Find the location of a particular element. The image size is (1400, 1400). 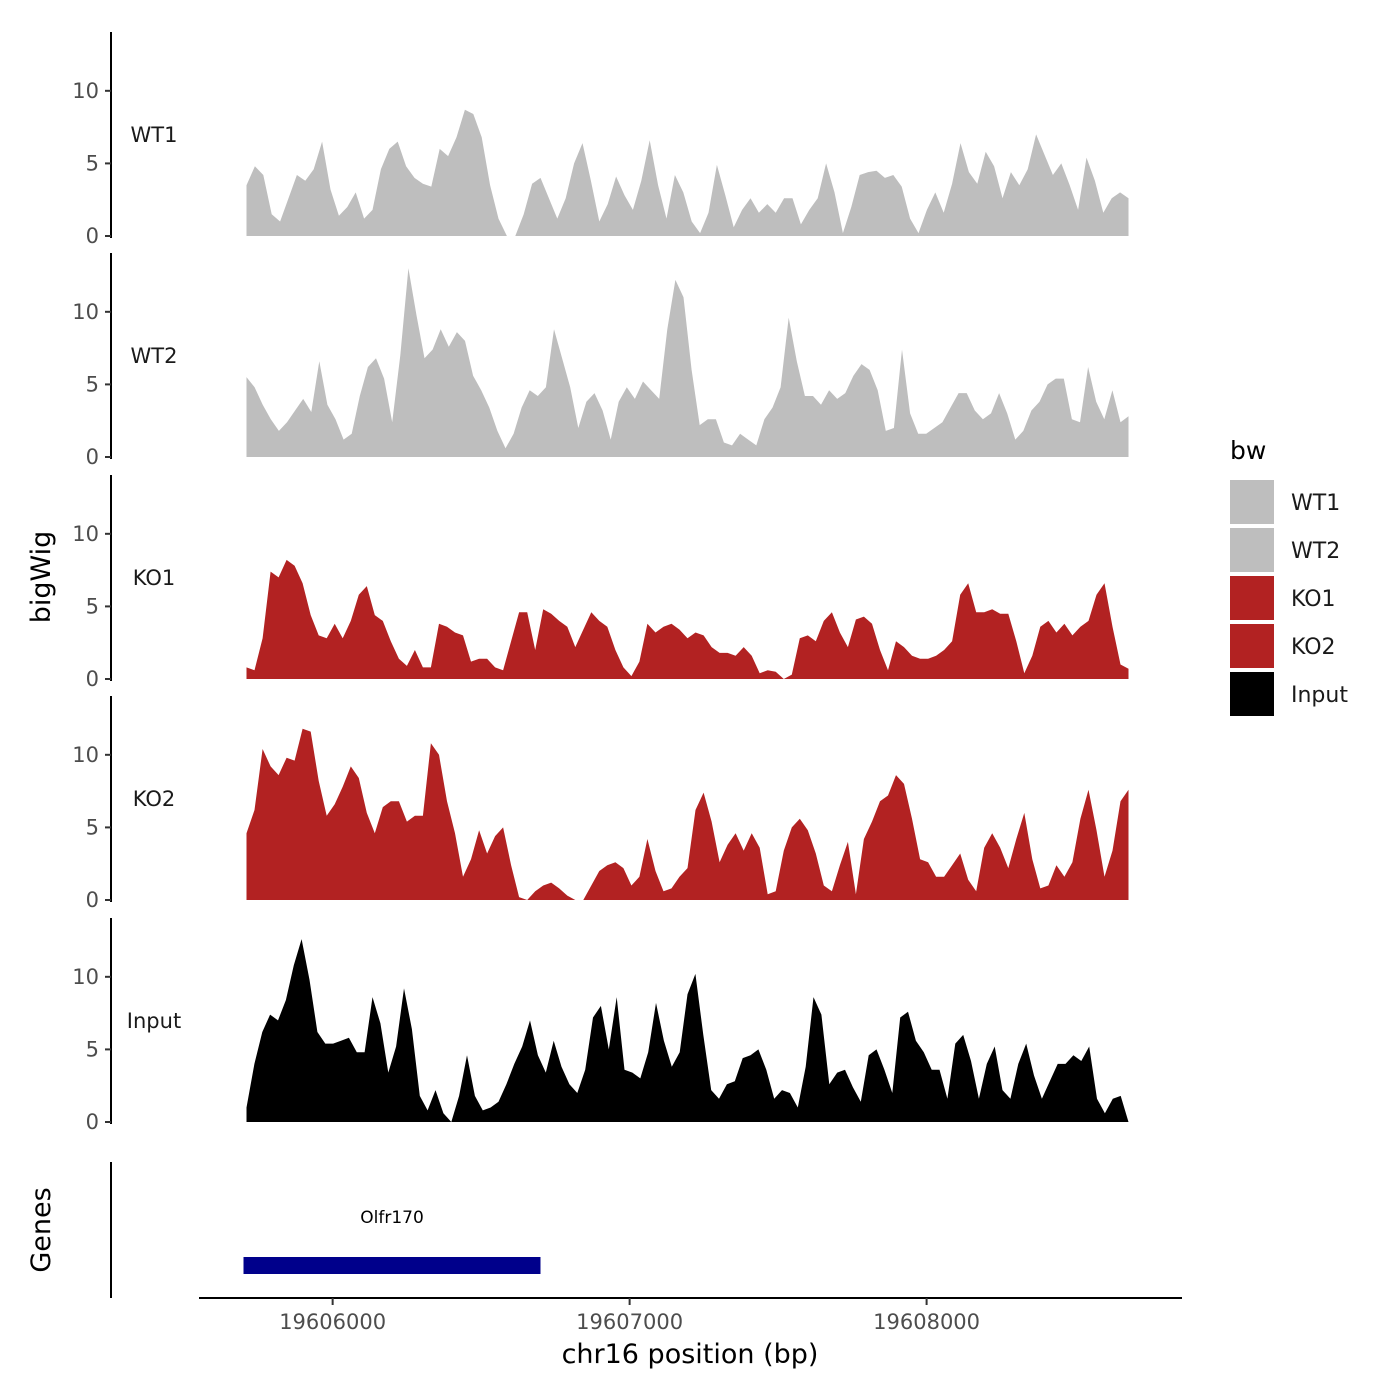

x-tick-label: 19608000 is located at coordinates (926, 1322).